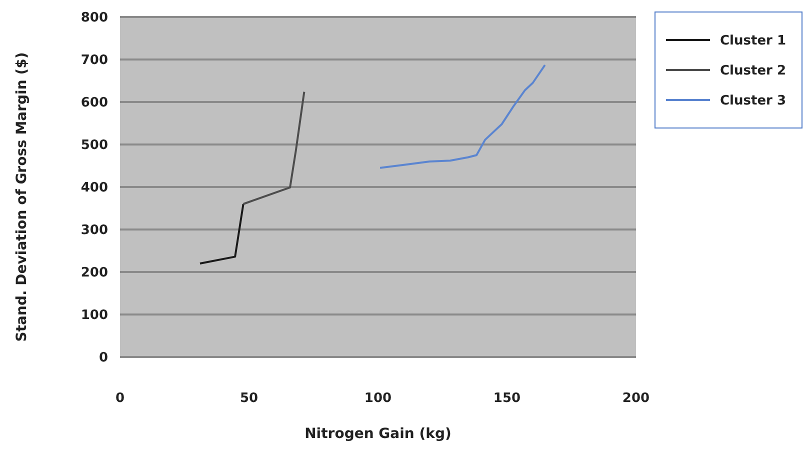 This screenshot has width=812, height=451. What do you see at coordinates (94, 188) in the screenshot?
I see `y-tick-label: 400` at bounding box center [94, 188].